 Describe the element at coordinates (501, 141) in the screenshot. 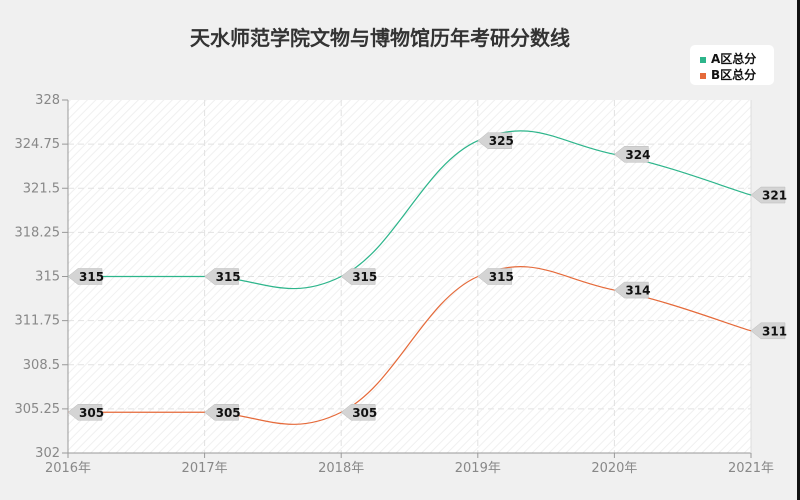

I see `svg-text: 325` at that location.